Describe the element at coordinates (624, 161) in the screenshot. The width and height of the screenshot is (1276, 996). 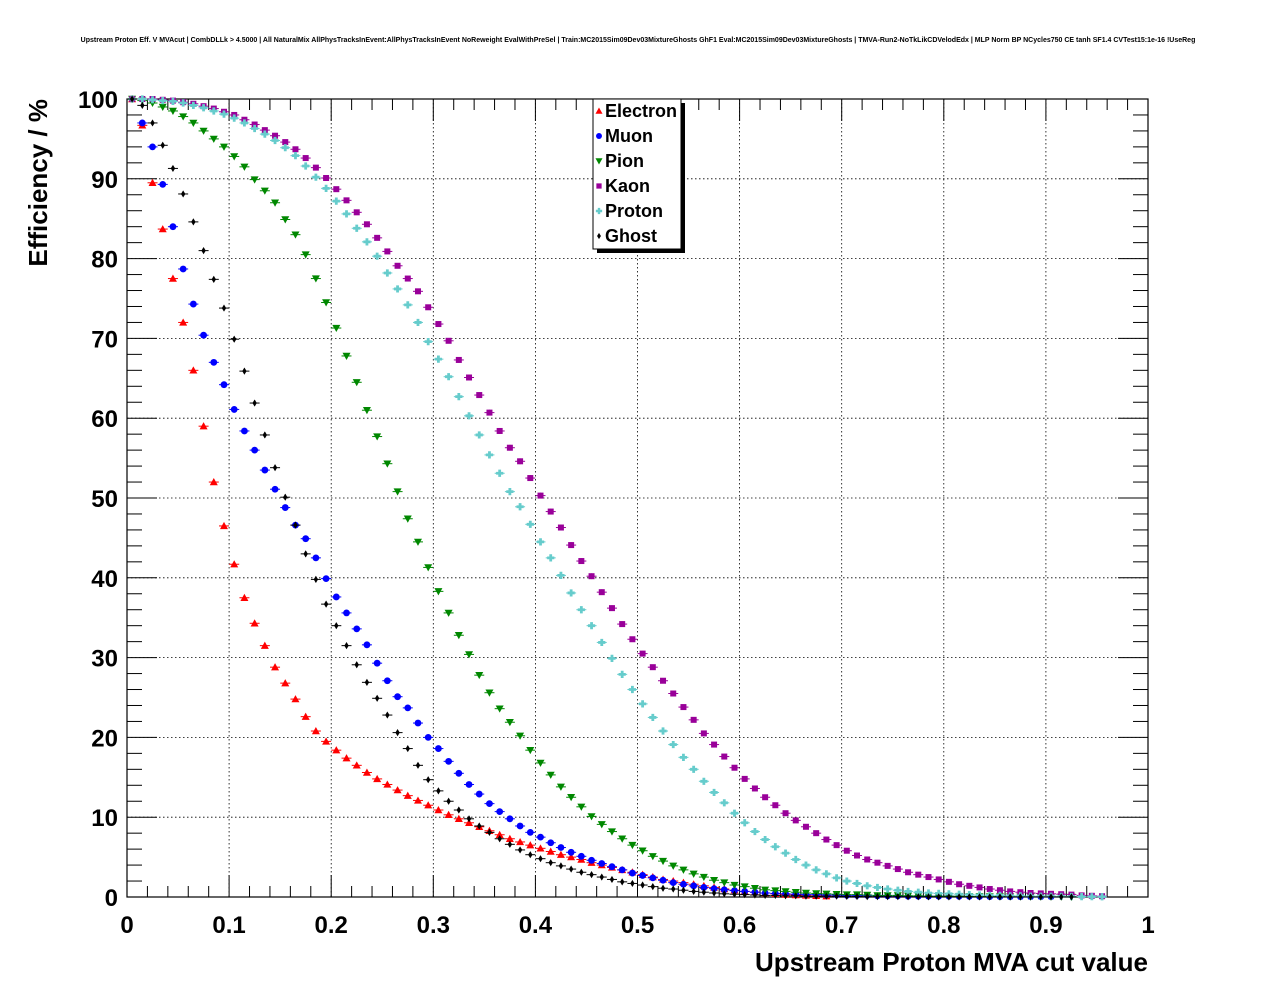
I see `legend-label: Pion` at that location.